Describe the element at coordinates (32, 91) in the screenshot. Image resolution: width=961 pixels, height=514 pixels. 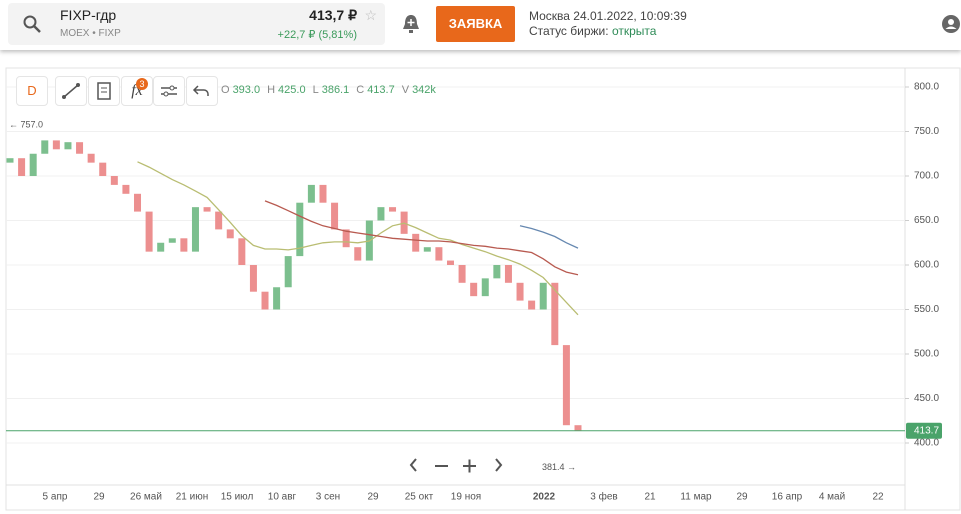
I see `interval-button: D` at that location.